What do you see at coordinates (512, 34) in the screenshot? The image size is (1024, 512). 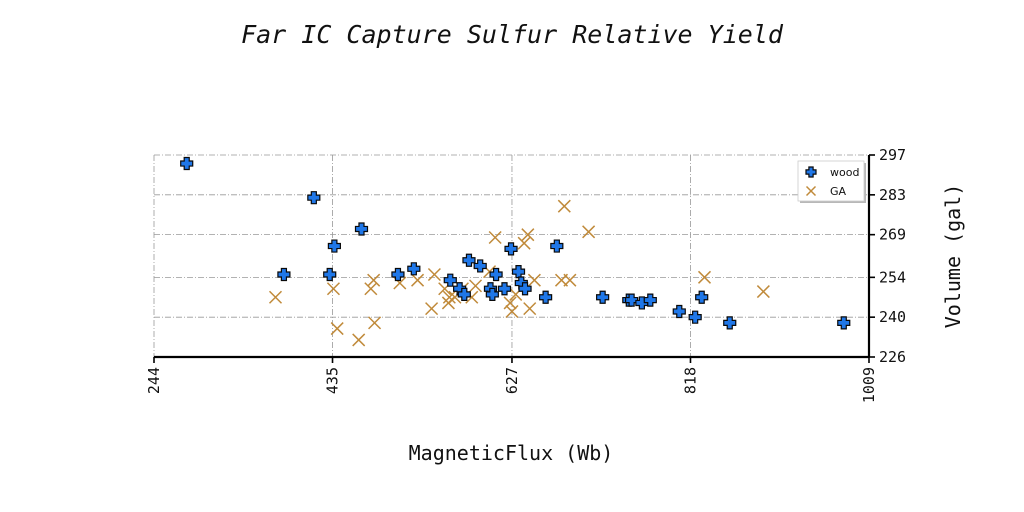 I see `chart-title: Far IC Capture Sulfur Relative Yield` at bounding box center [512, 34].